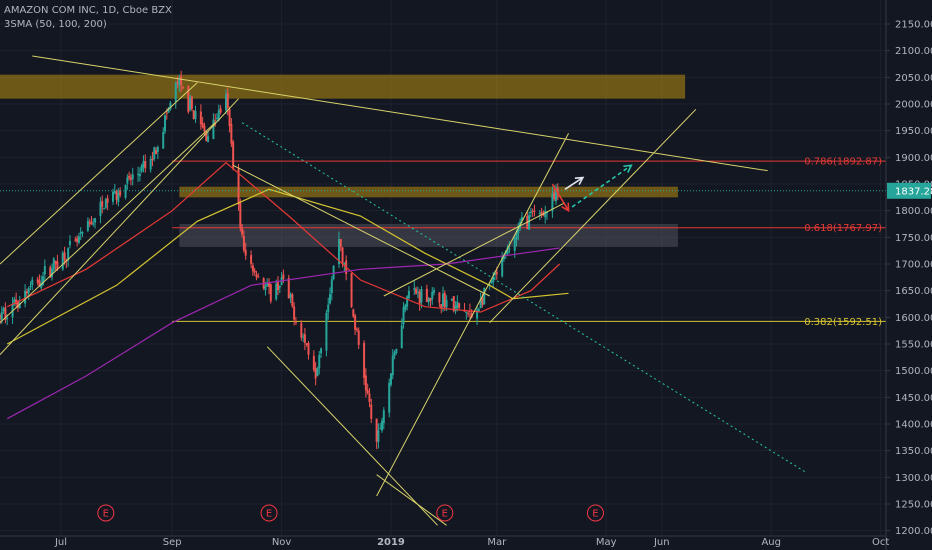 This screenshot has height=550, width=932. Describe the element at coordinates (282, 542) in the screenshot. I see `x-tick-label: Nov` at that location.